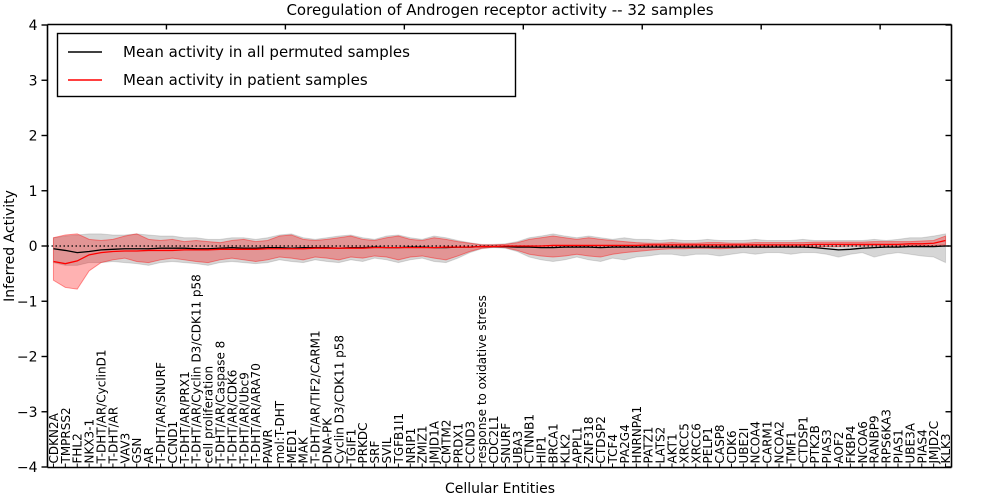 The height and width of the screenshot is (500, 1000). What do you see at coordinates (530, 439) in the screenshot?
I see `x-tick-label: CTNNB1` at bounding box center [530, 439].